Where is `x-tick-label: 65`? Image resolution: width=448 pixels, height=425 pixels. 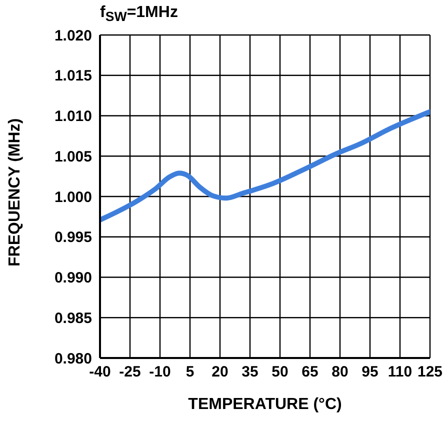 x-tick-label: 65 is located at coordinates (310, 372).